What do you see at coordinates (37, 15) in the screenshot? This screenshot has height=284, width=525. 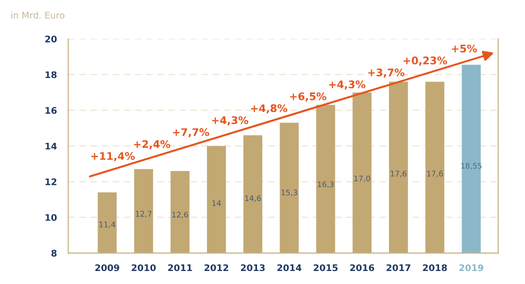 I see `y-axis-title: in Mrd. Euro` at bounding box center [37, 15].